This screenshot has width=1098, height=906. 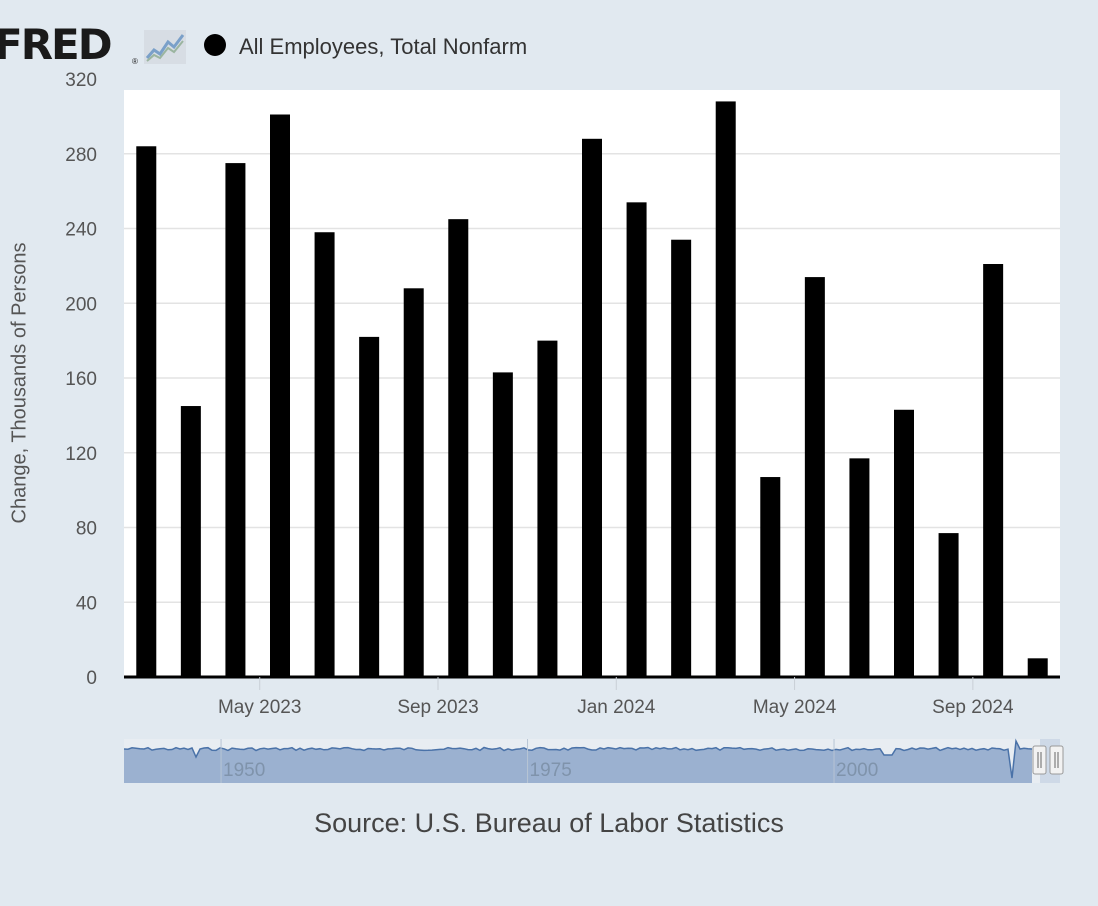 What do you see at coordinates (549, 38) in the screenshot?
I see `chart-header: FRED ® All Employees, Total Nonfarm` at bounding box center [549, 38].